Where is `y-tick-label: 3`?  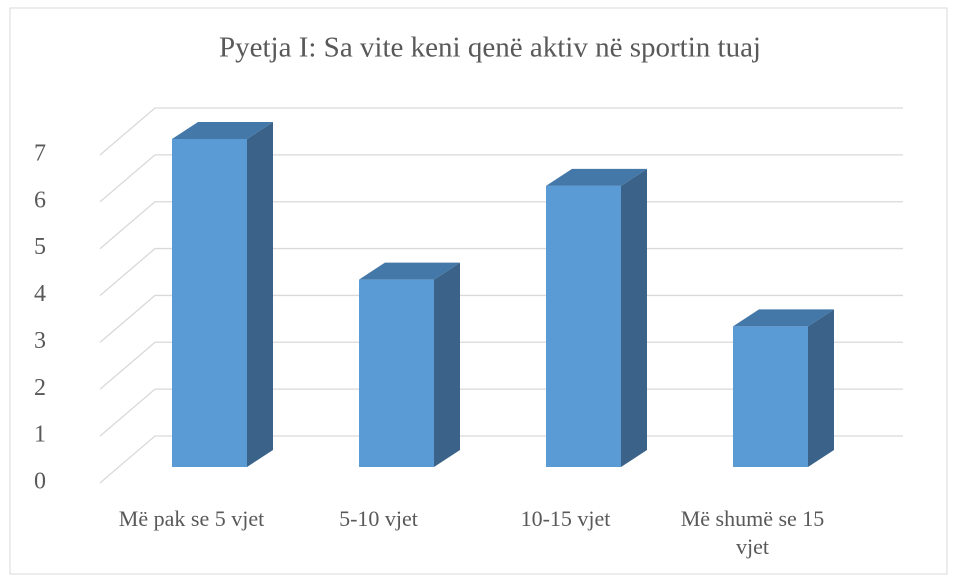 y-tick-label: 3 is located at coordinates (40, 341).